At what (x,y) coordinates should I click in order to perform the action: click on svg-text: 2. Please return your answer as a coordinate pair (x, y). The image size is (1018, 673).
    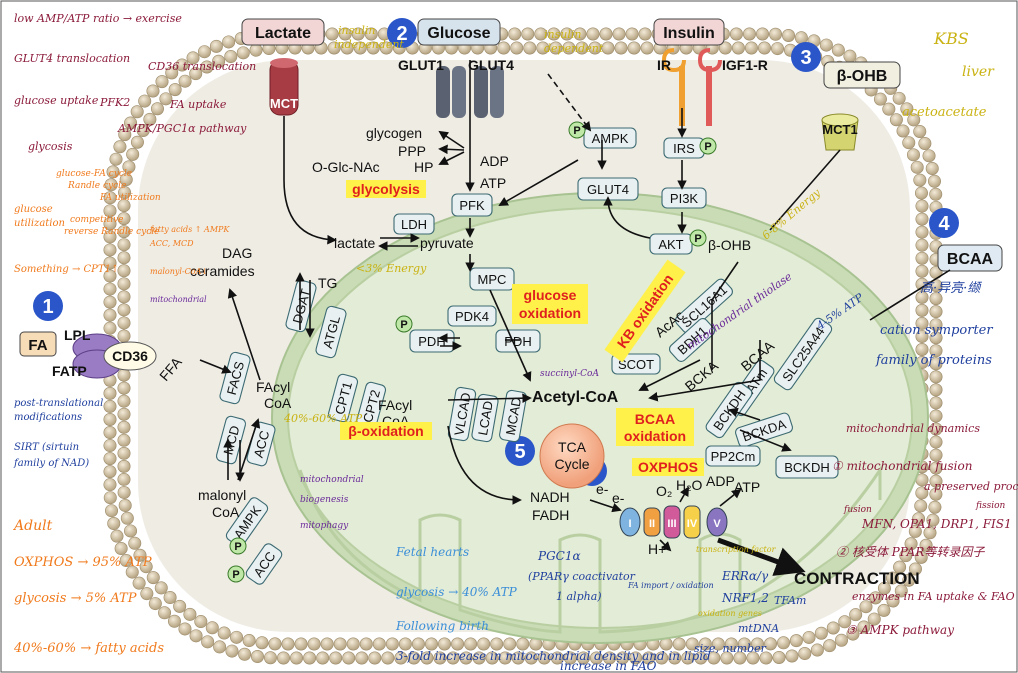
    Looking at the image, I should click on (401, 34).